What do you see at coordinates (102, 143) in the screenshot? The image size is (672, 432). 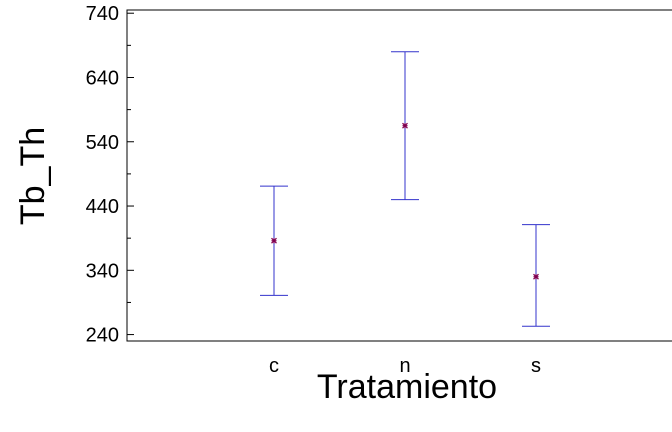 I see `y-tick-label: 540` at bounding box center [102, 143].